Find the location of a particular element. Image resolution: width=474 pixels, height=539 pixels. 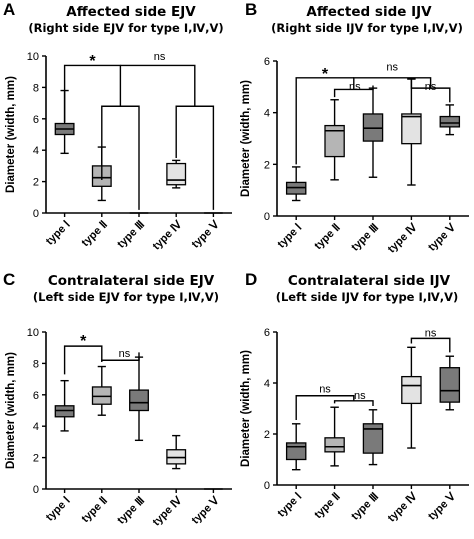

panel-title: Contralateral side EJV is located at coordinates (131, 281).